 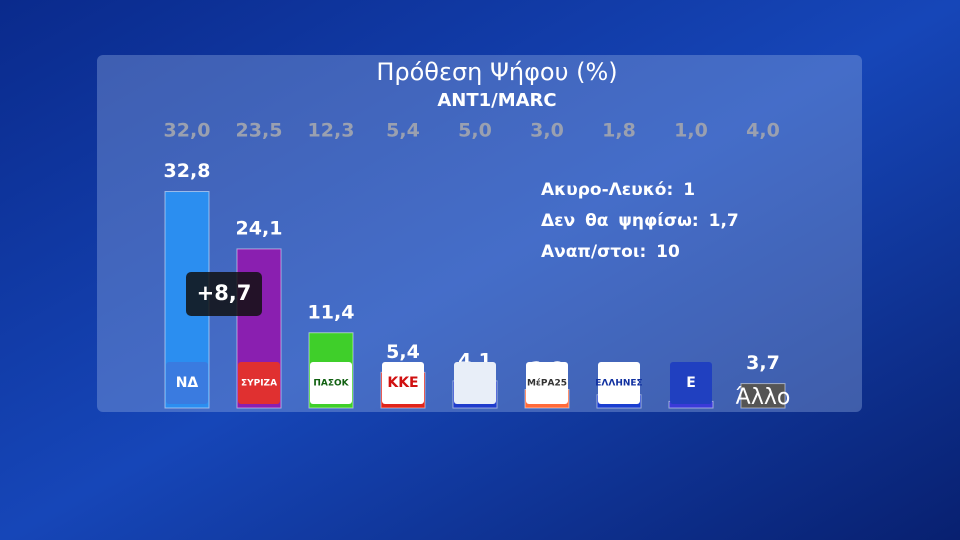 I want to click on value-label: 11,4, so click(x=331, y=312).